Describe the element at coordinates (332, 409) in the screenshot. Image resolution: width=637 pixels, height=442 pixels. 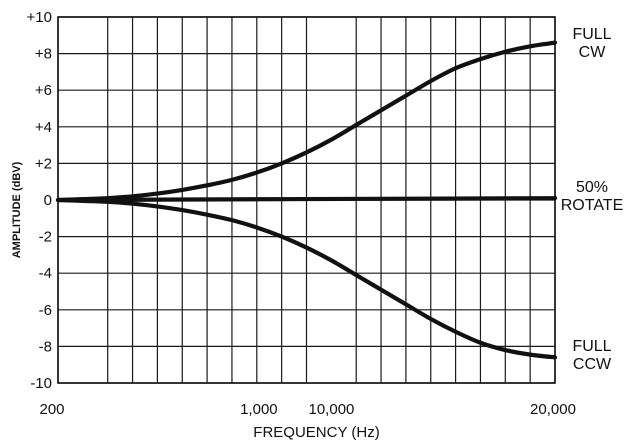
I see `x-tick-label: 10,000` at that location.